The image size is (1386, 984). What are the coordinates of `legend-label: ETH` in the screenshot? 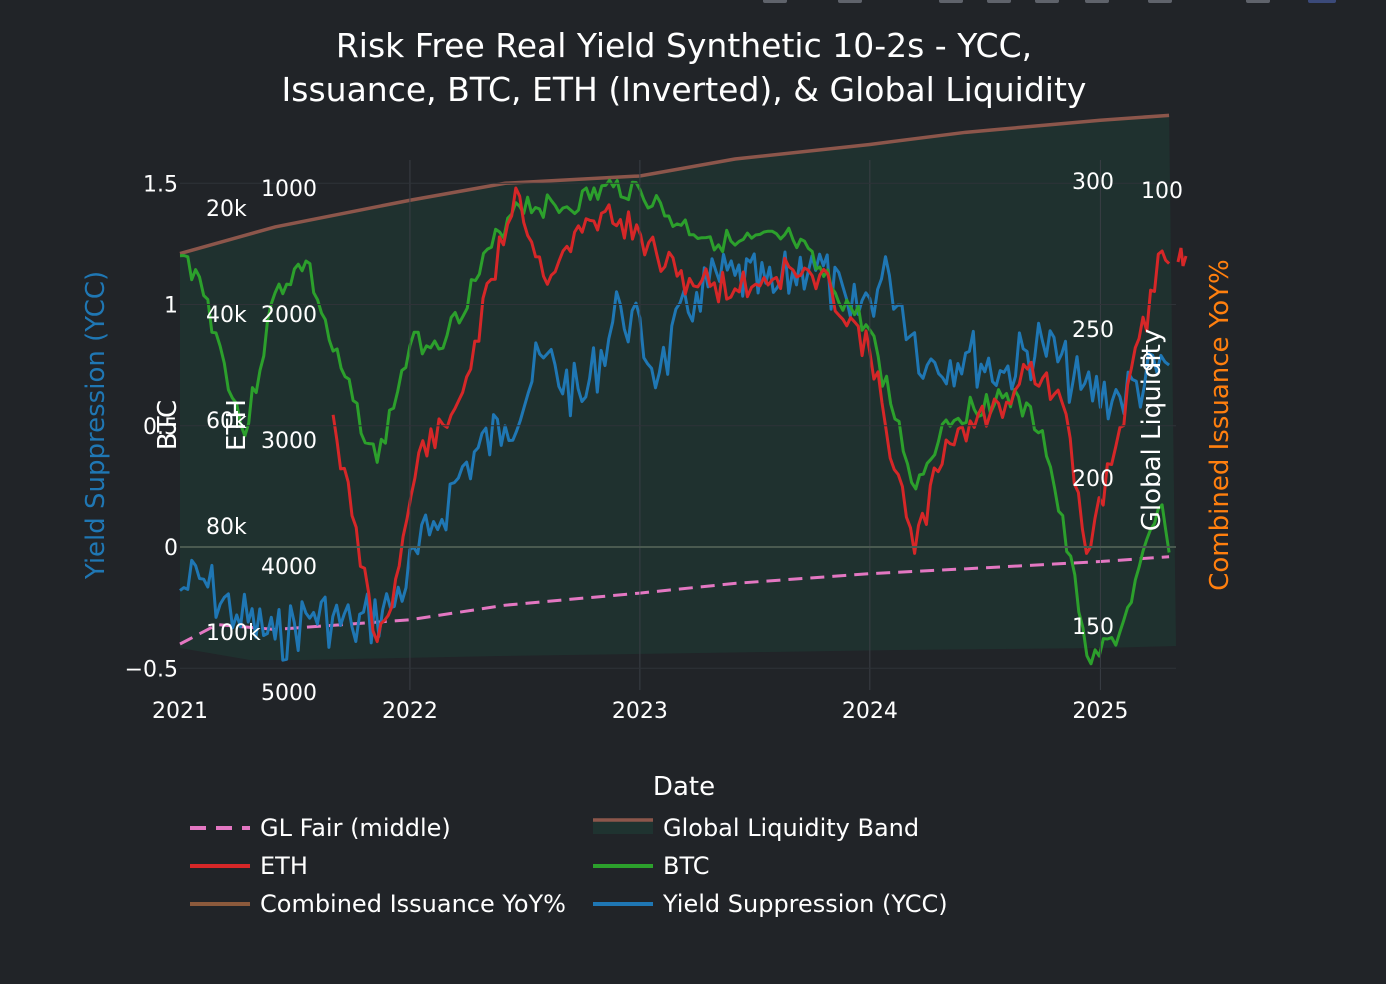 It's located at (284, 866).